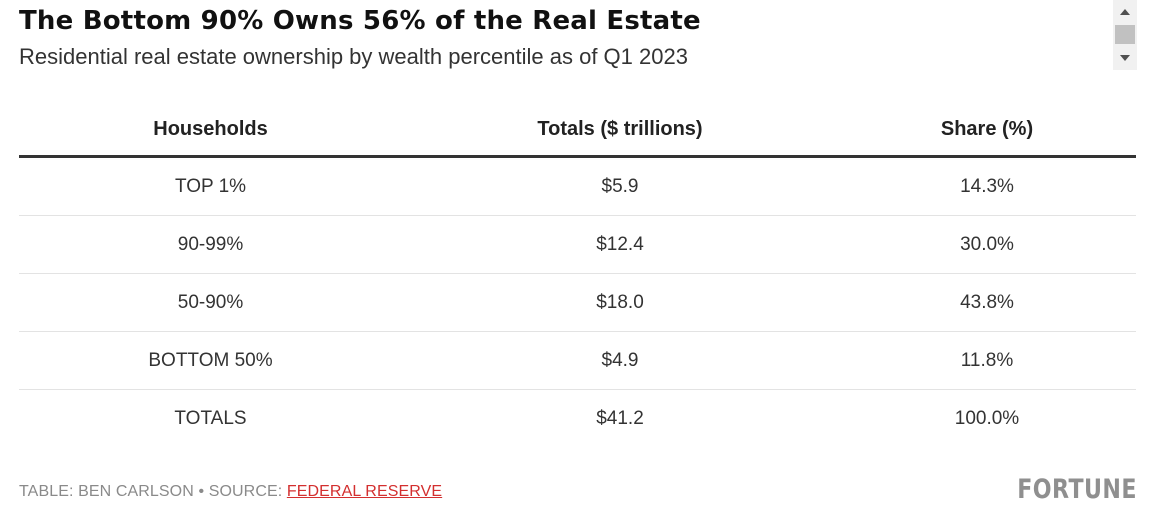 This screenshot has width=1162, height=522. I want to click on households-cell: TOTALS, so click(210, 418).